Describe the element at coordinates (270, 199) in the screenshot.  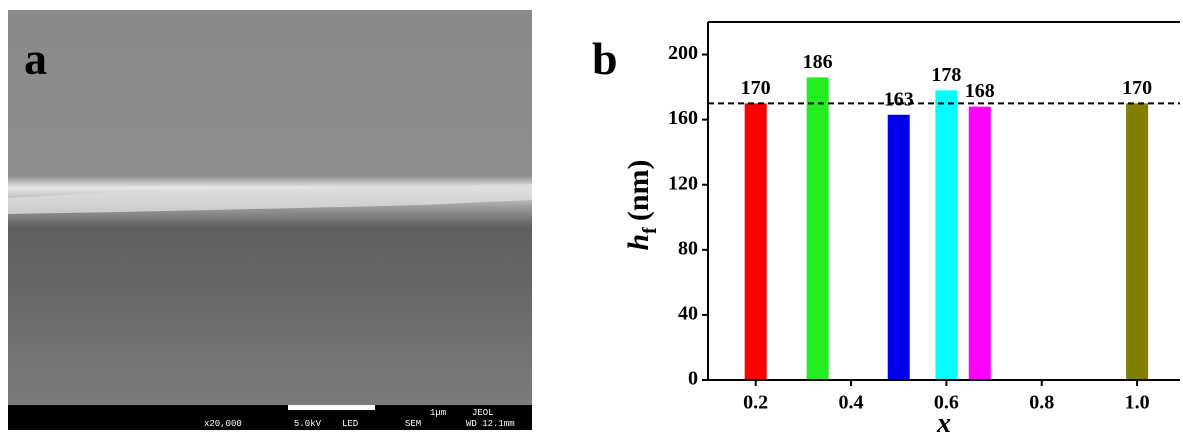
I see `film-layer` at that location.